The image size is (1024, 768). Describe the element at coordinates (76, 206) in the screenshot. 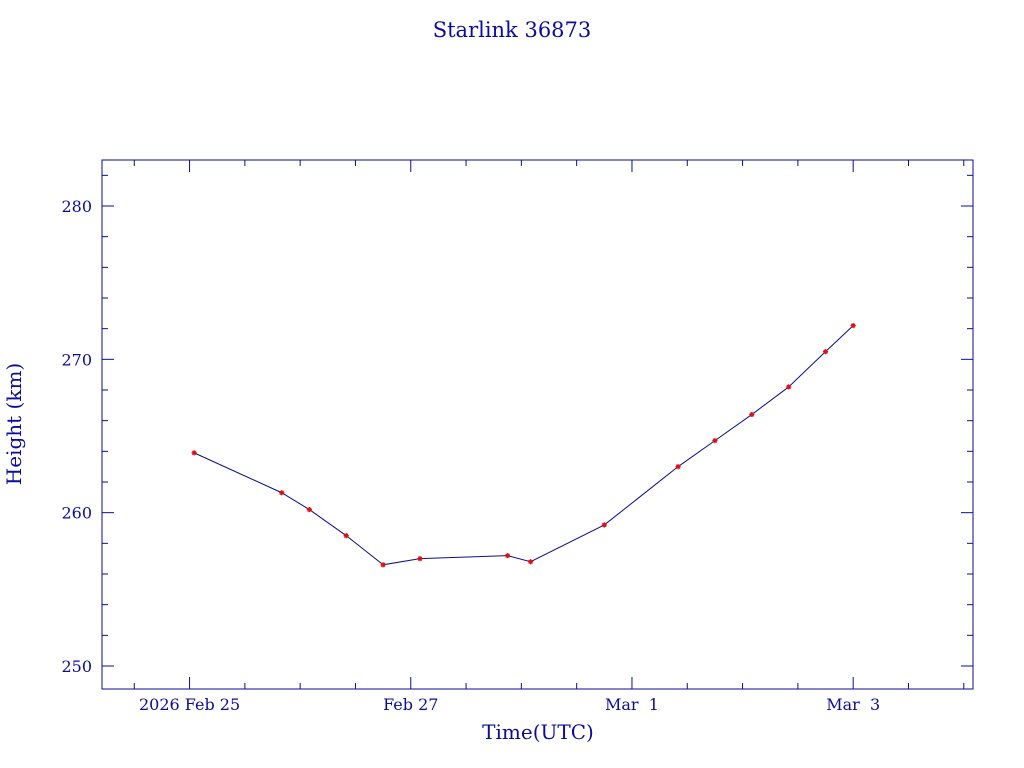

I see `y-tick-label: 280` at that location.